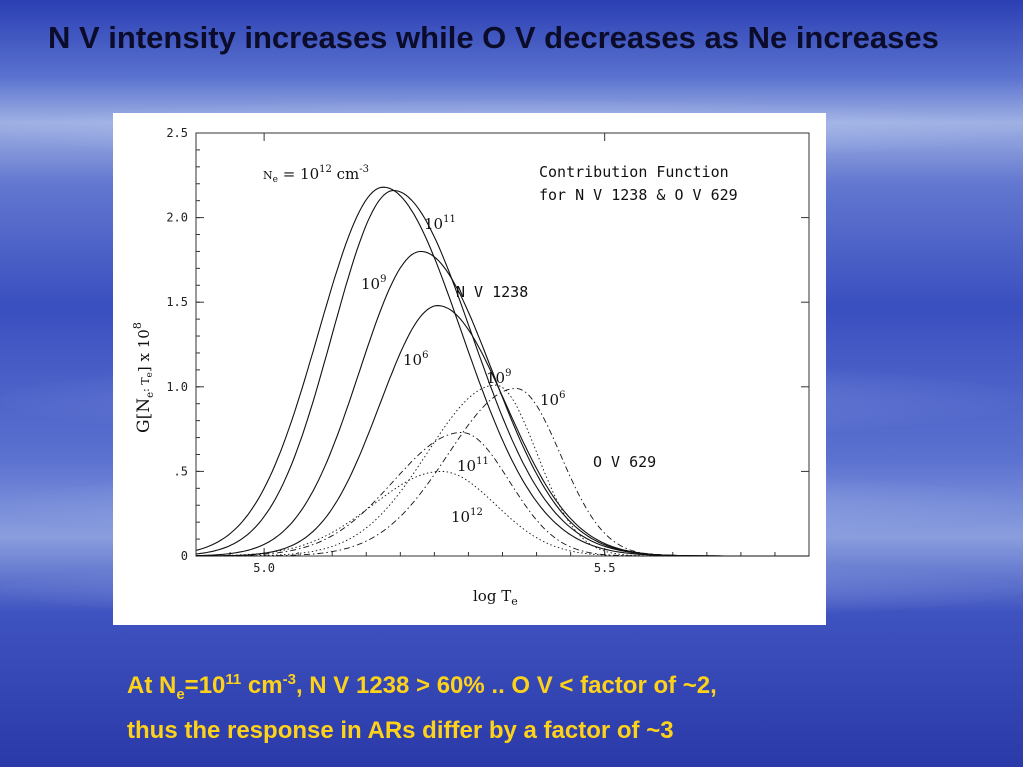 This screenshot has height=767, width=1023. What do you see at coordinates (514, 601) in the screenshot?
I see `x-axis-label-sub: e` at bounding box center [514, 601].